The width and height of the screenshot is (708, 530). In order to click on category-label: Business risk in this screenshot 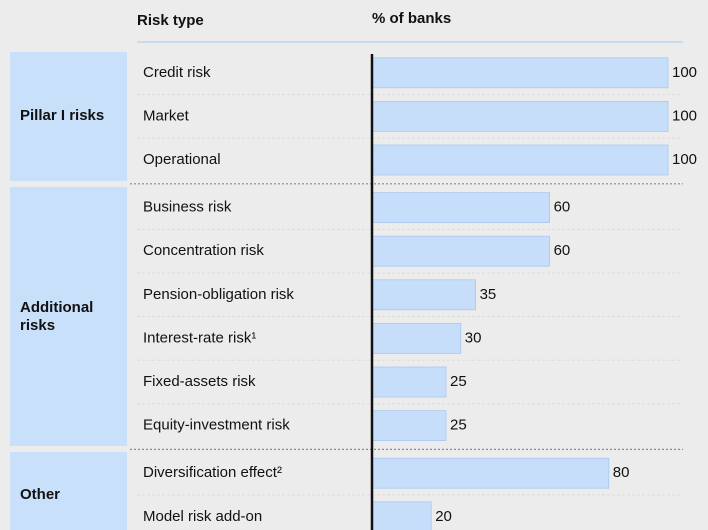, I will do `click(187, 207)`.